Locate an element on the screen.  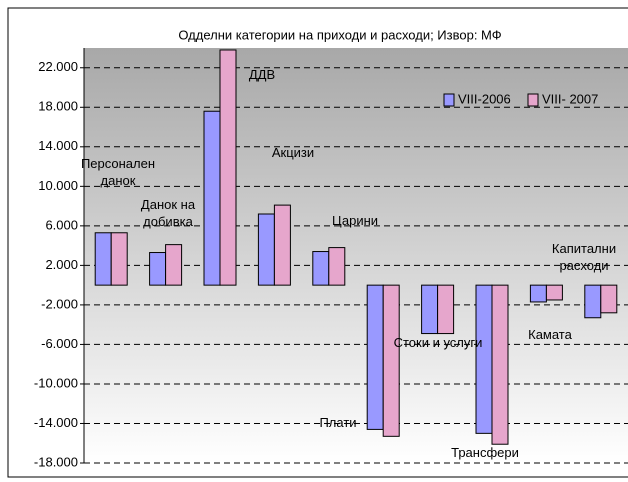
y-tick-label: 6.000 is located at coordinates (61, 224).